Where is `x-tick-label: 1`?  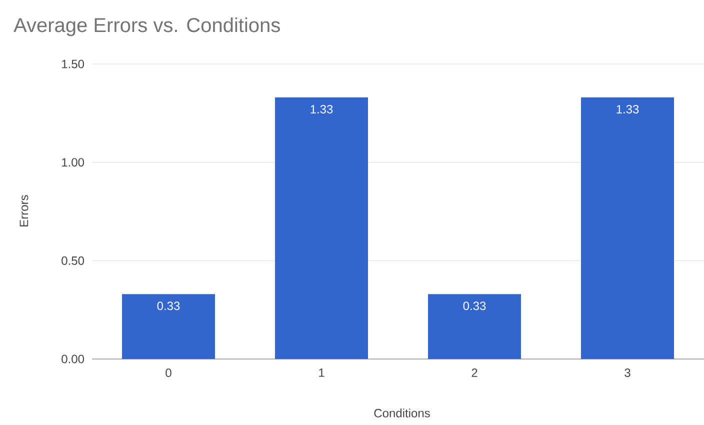 x-tick-label: 1 is located at coordinates (321, 372).